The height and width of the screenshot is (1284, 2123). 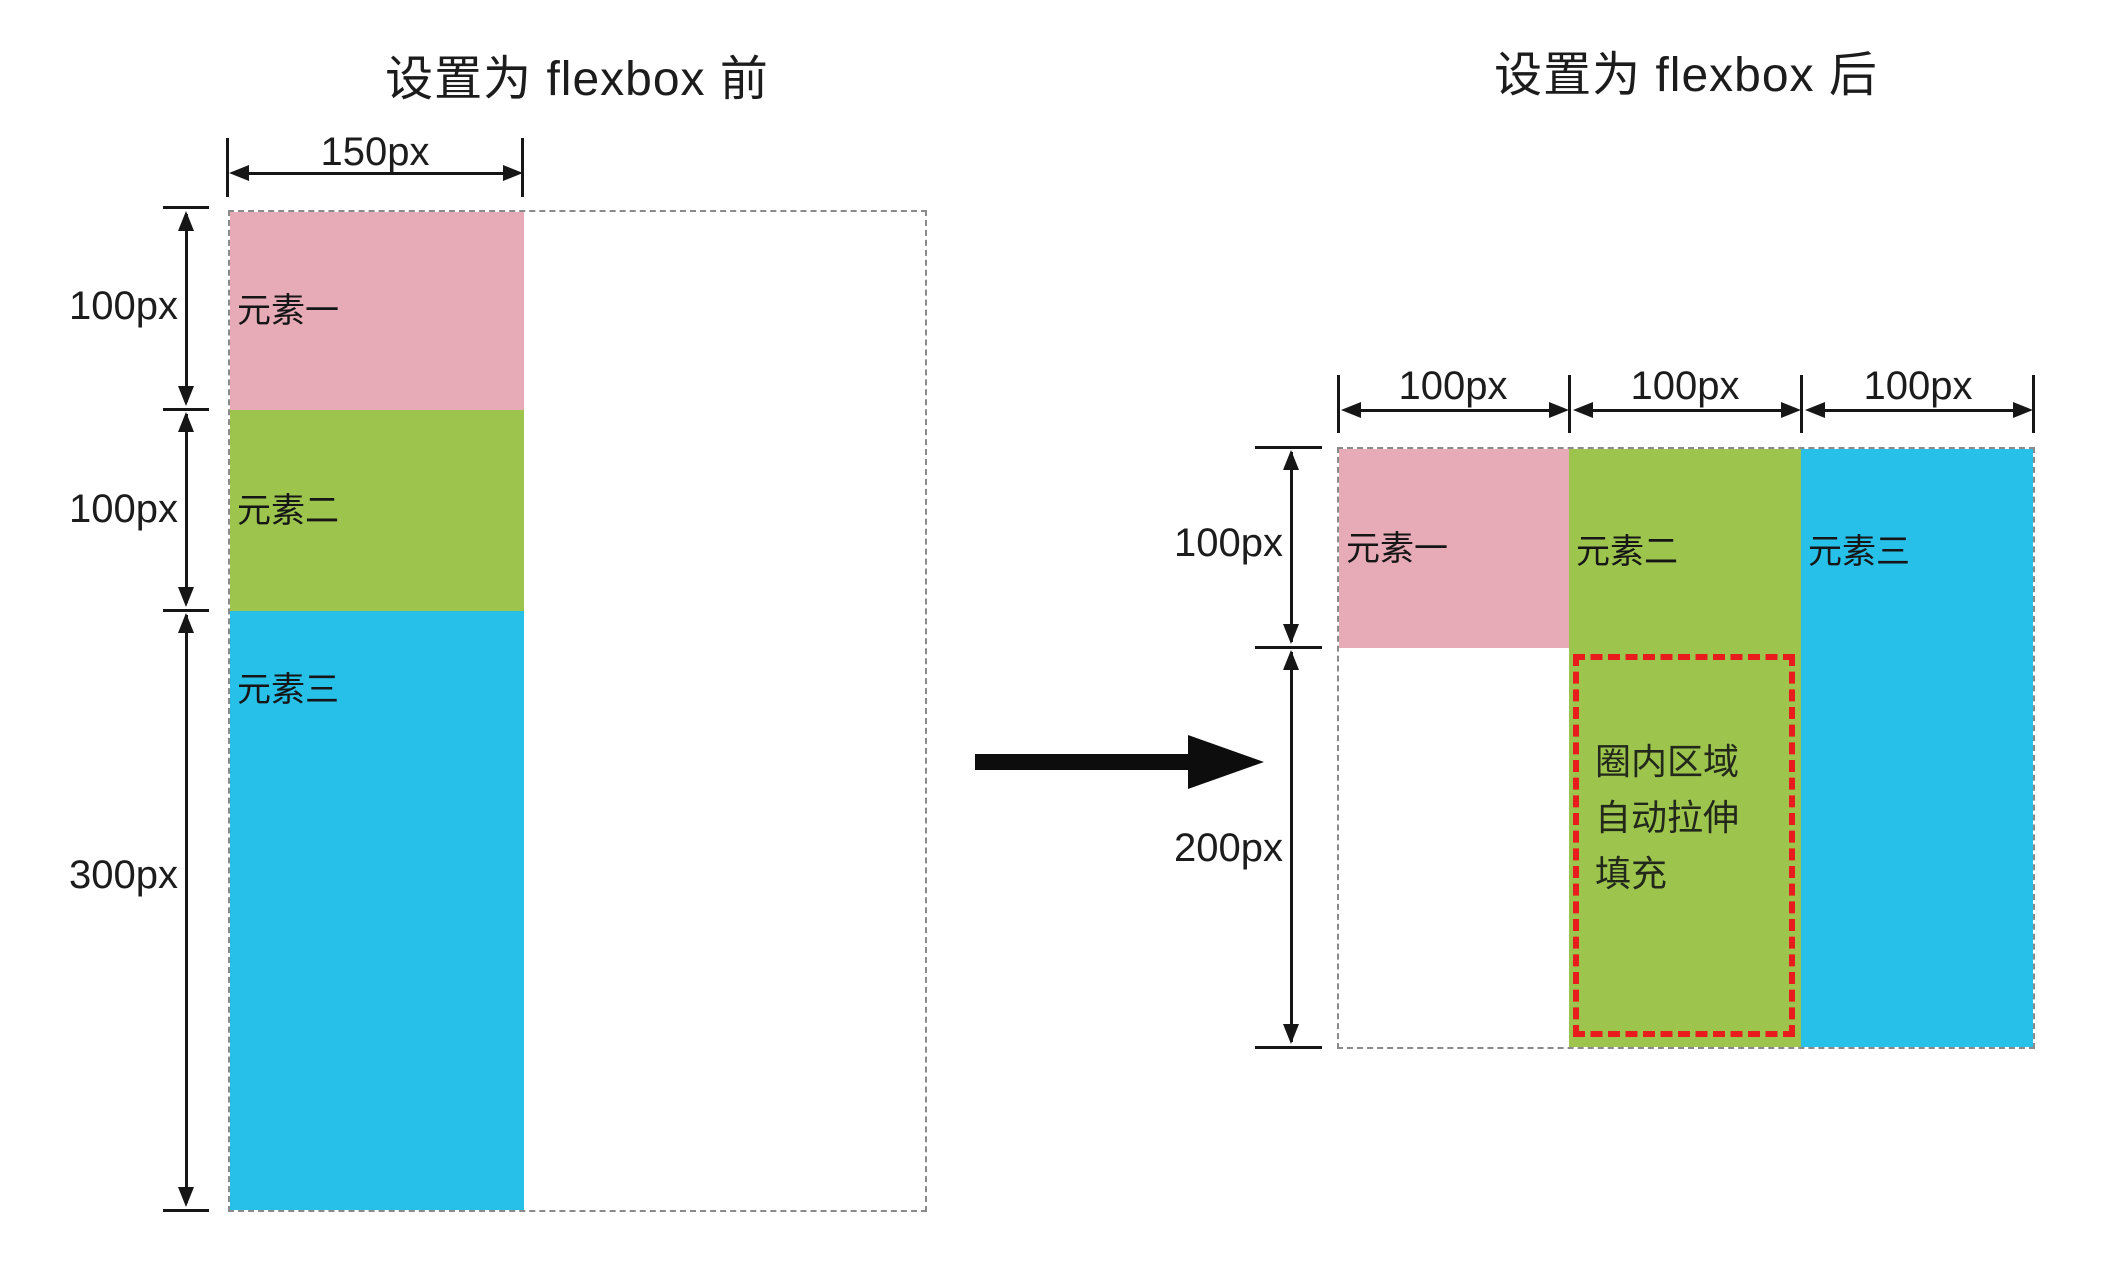 I want to click on before-element-1-label: 元素一, so click(x=288, y=311).